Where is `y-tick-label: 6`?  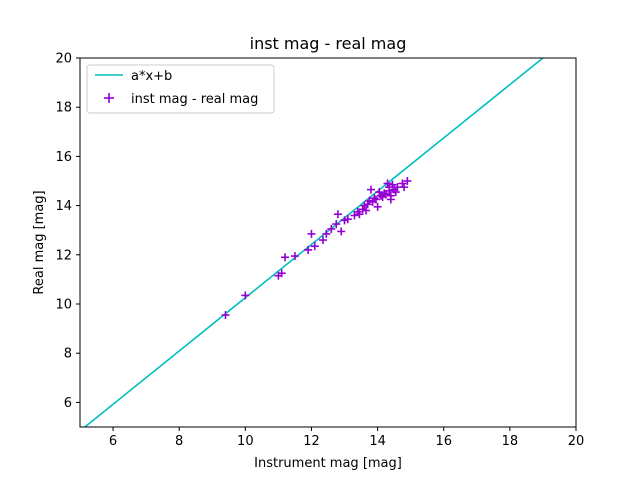 y-tick-label: 6 is located at coordinates (68, 403).